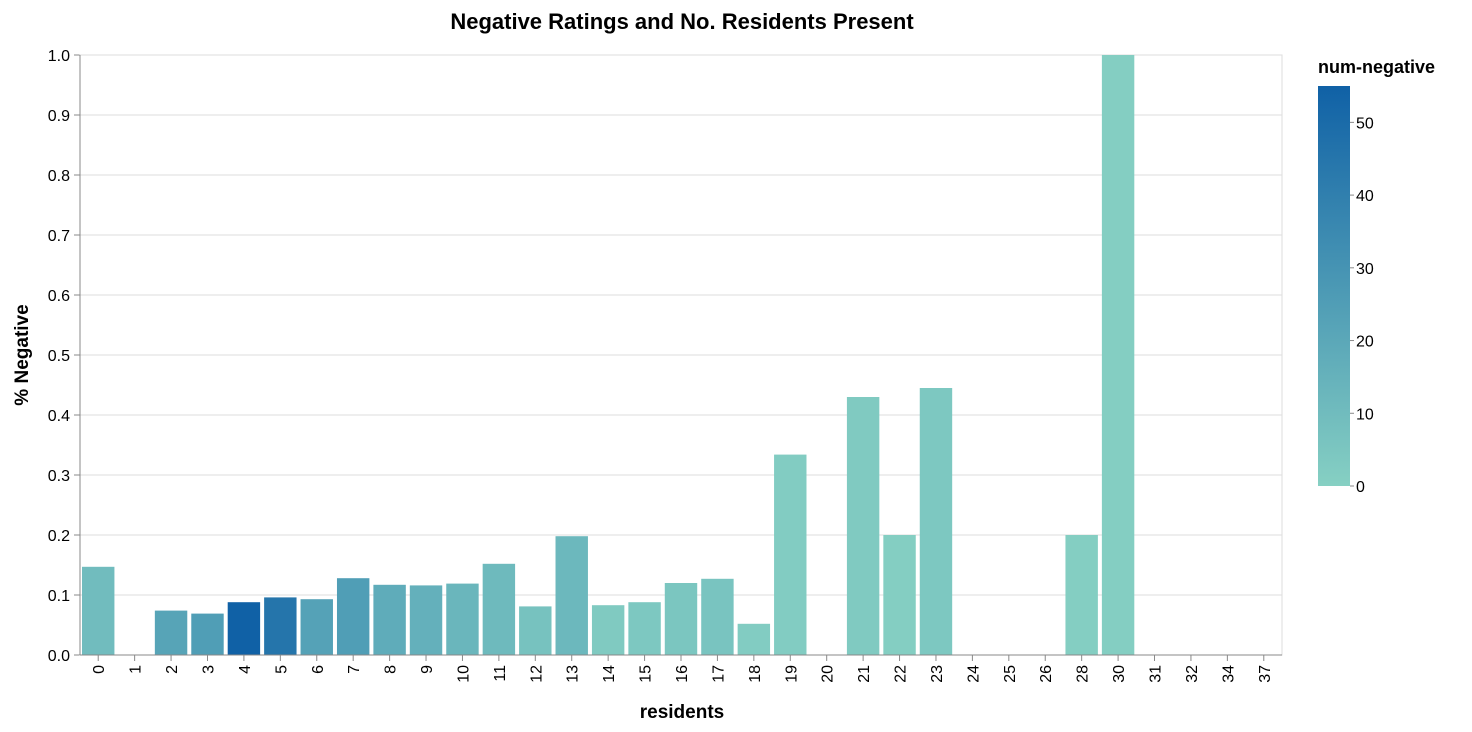  Describe the element at coordinates (864, 674) in the screenshot. I see `x-tick-label: 21` at that location.